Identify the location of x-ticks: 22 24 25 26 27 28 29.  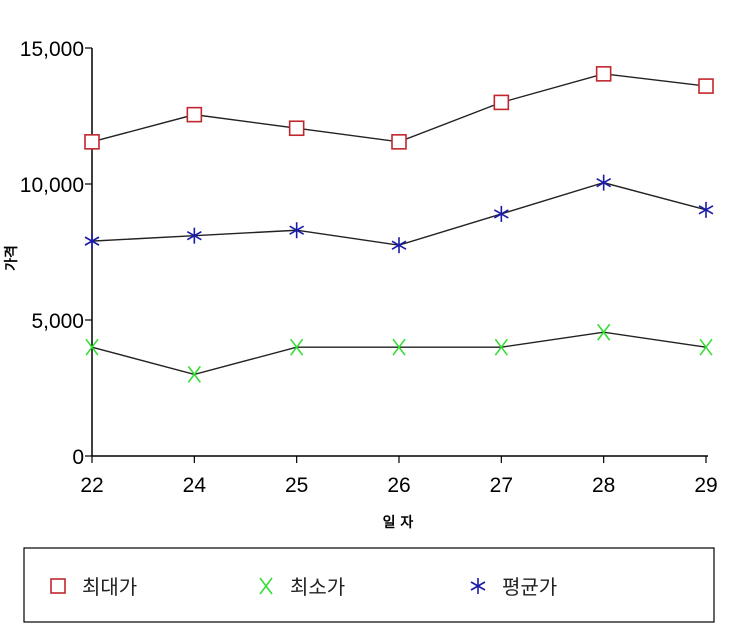
(399, 476).